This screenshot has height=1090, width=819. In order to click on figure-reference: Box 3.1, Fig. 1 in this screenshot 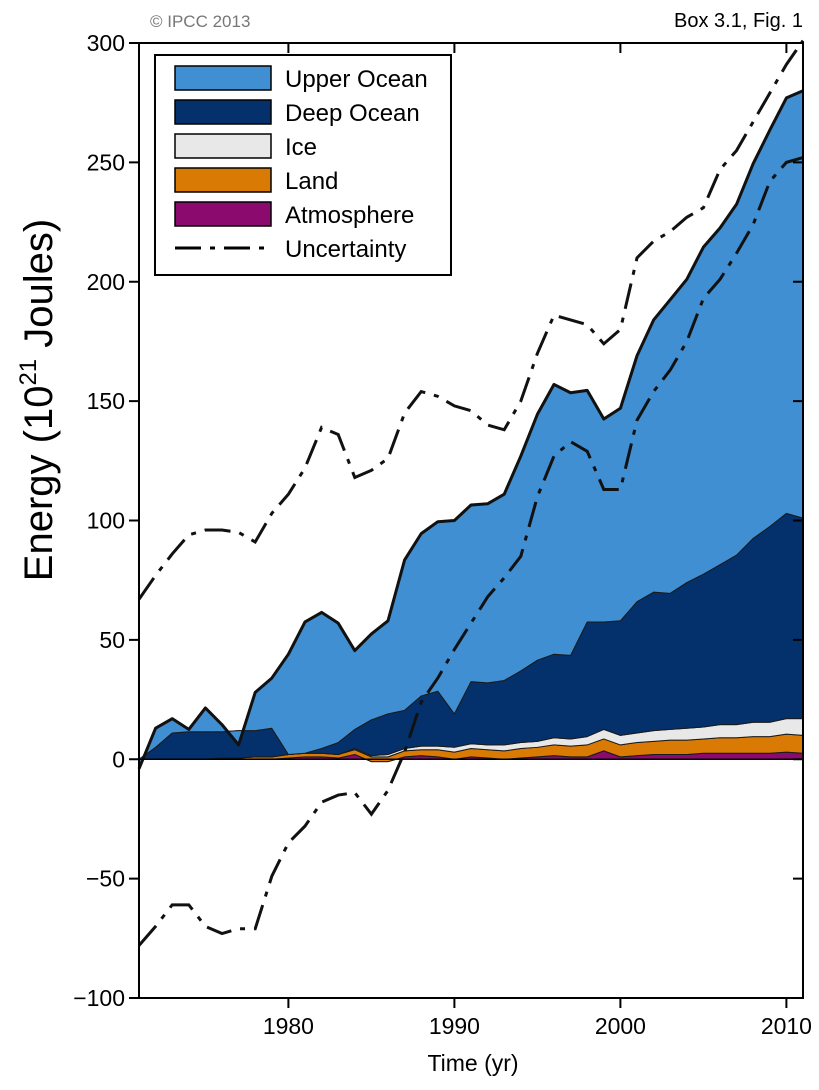, I will do `click(738, 21)`.